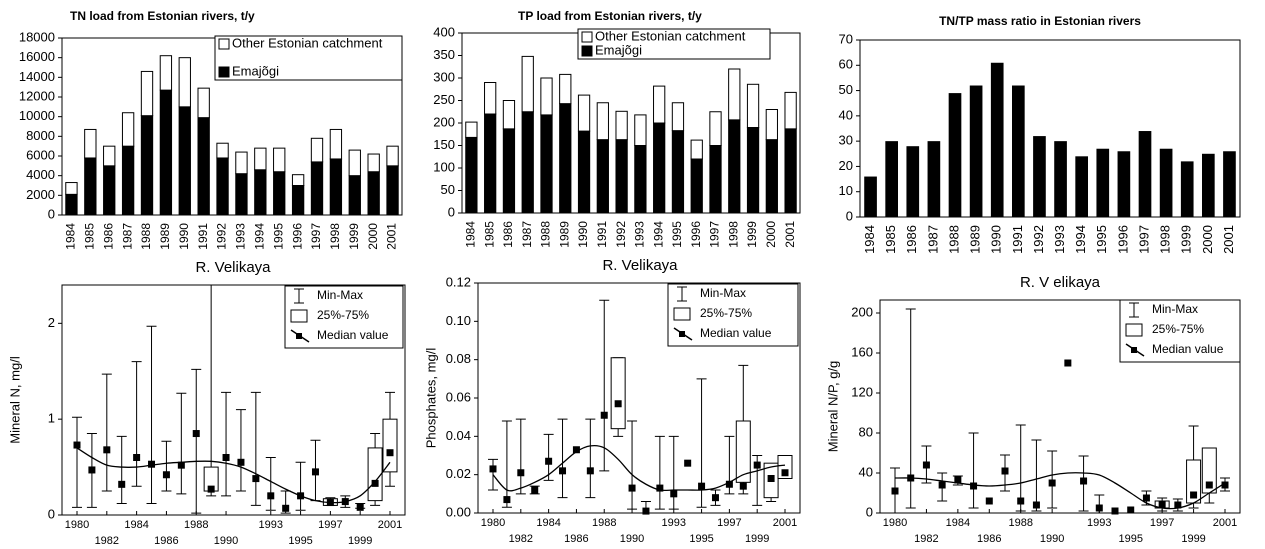  I want to click on y-tick-label: 40, so click(866, 471).